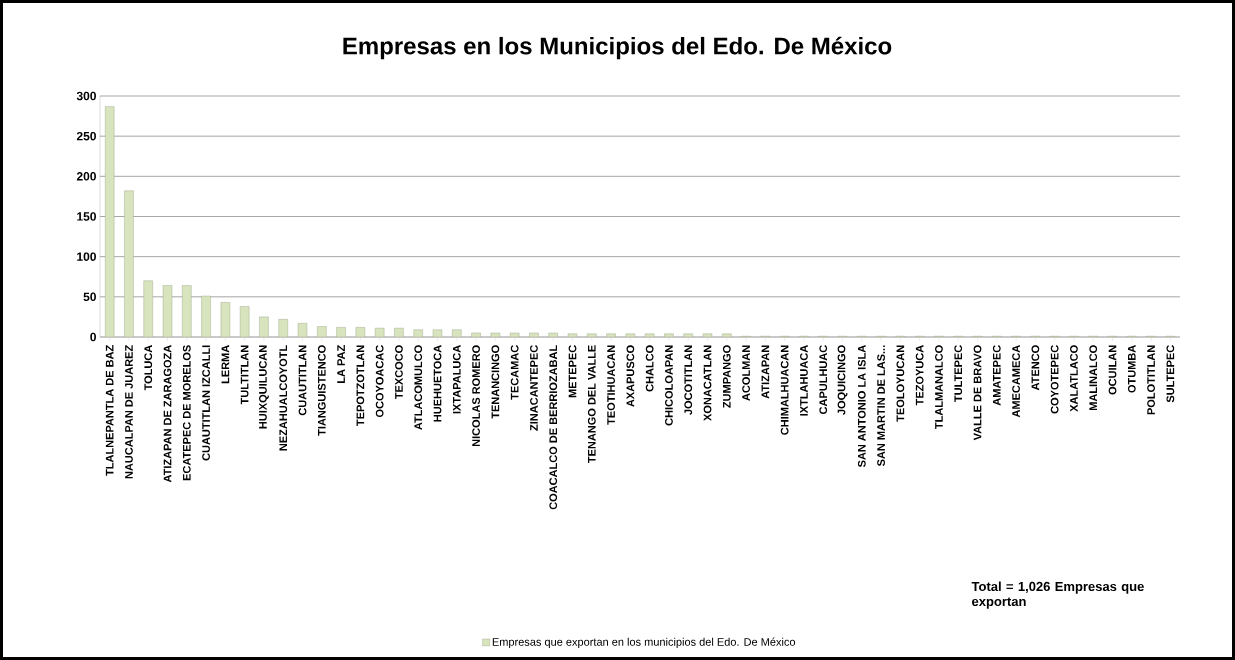 Image resolution: width=1235 pixels, height=660 pixels. Describe the element at coordinates (86, 136) in the screenshot. I see `y-tick-label: 250` at that location.